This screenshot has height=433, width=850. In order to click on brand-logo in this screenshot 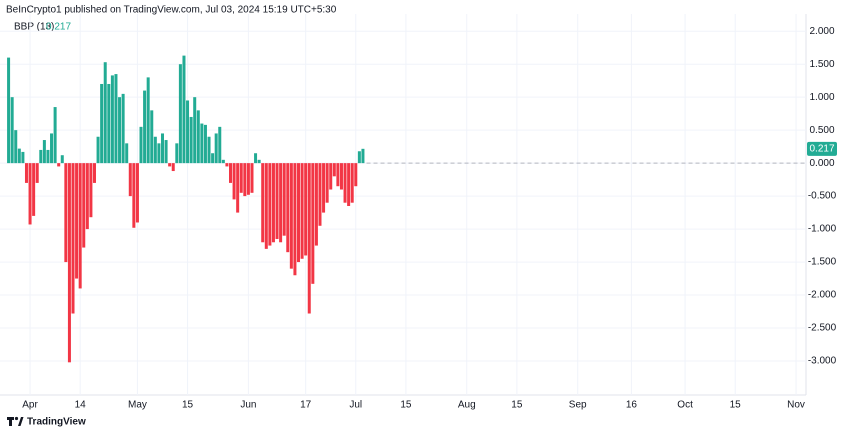, I will do `click(15, 421)`.